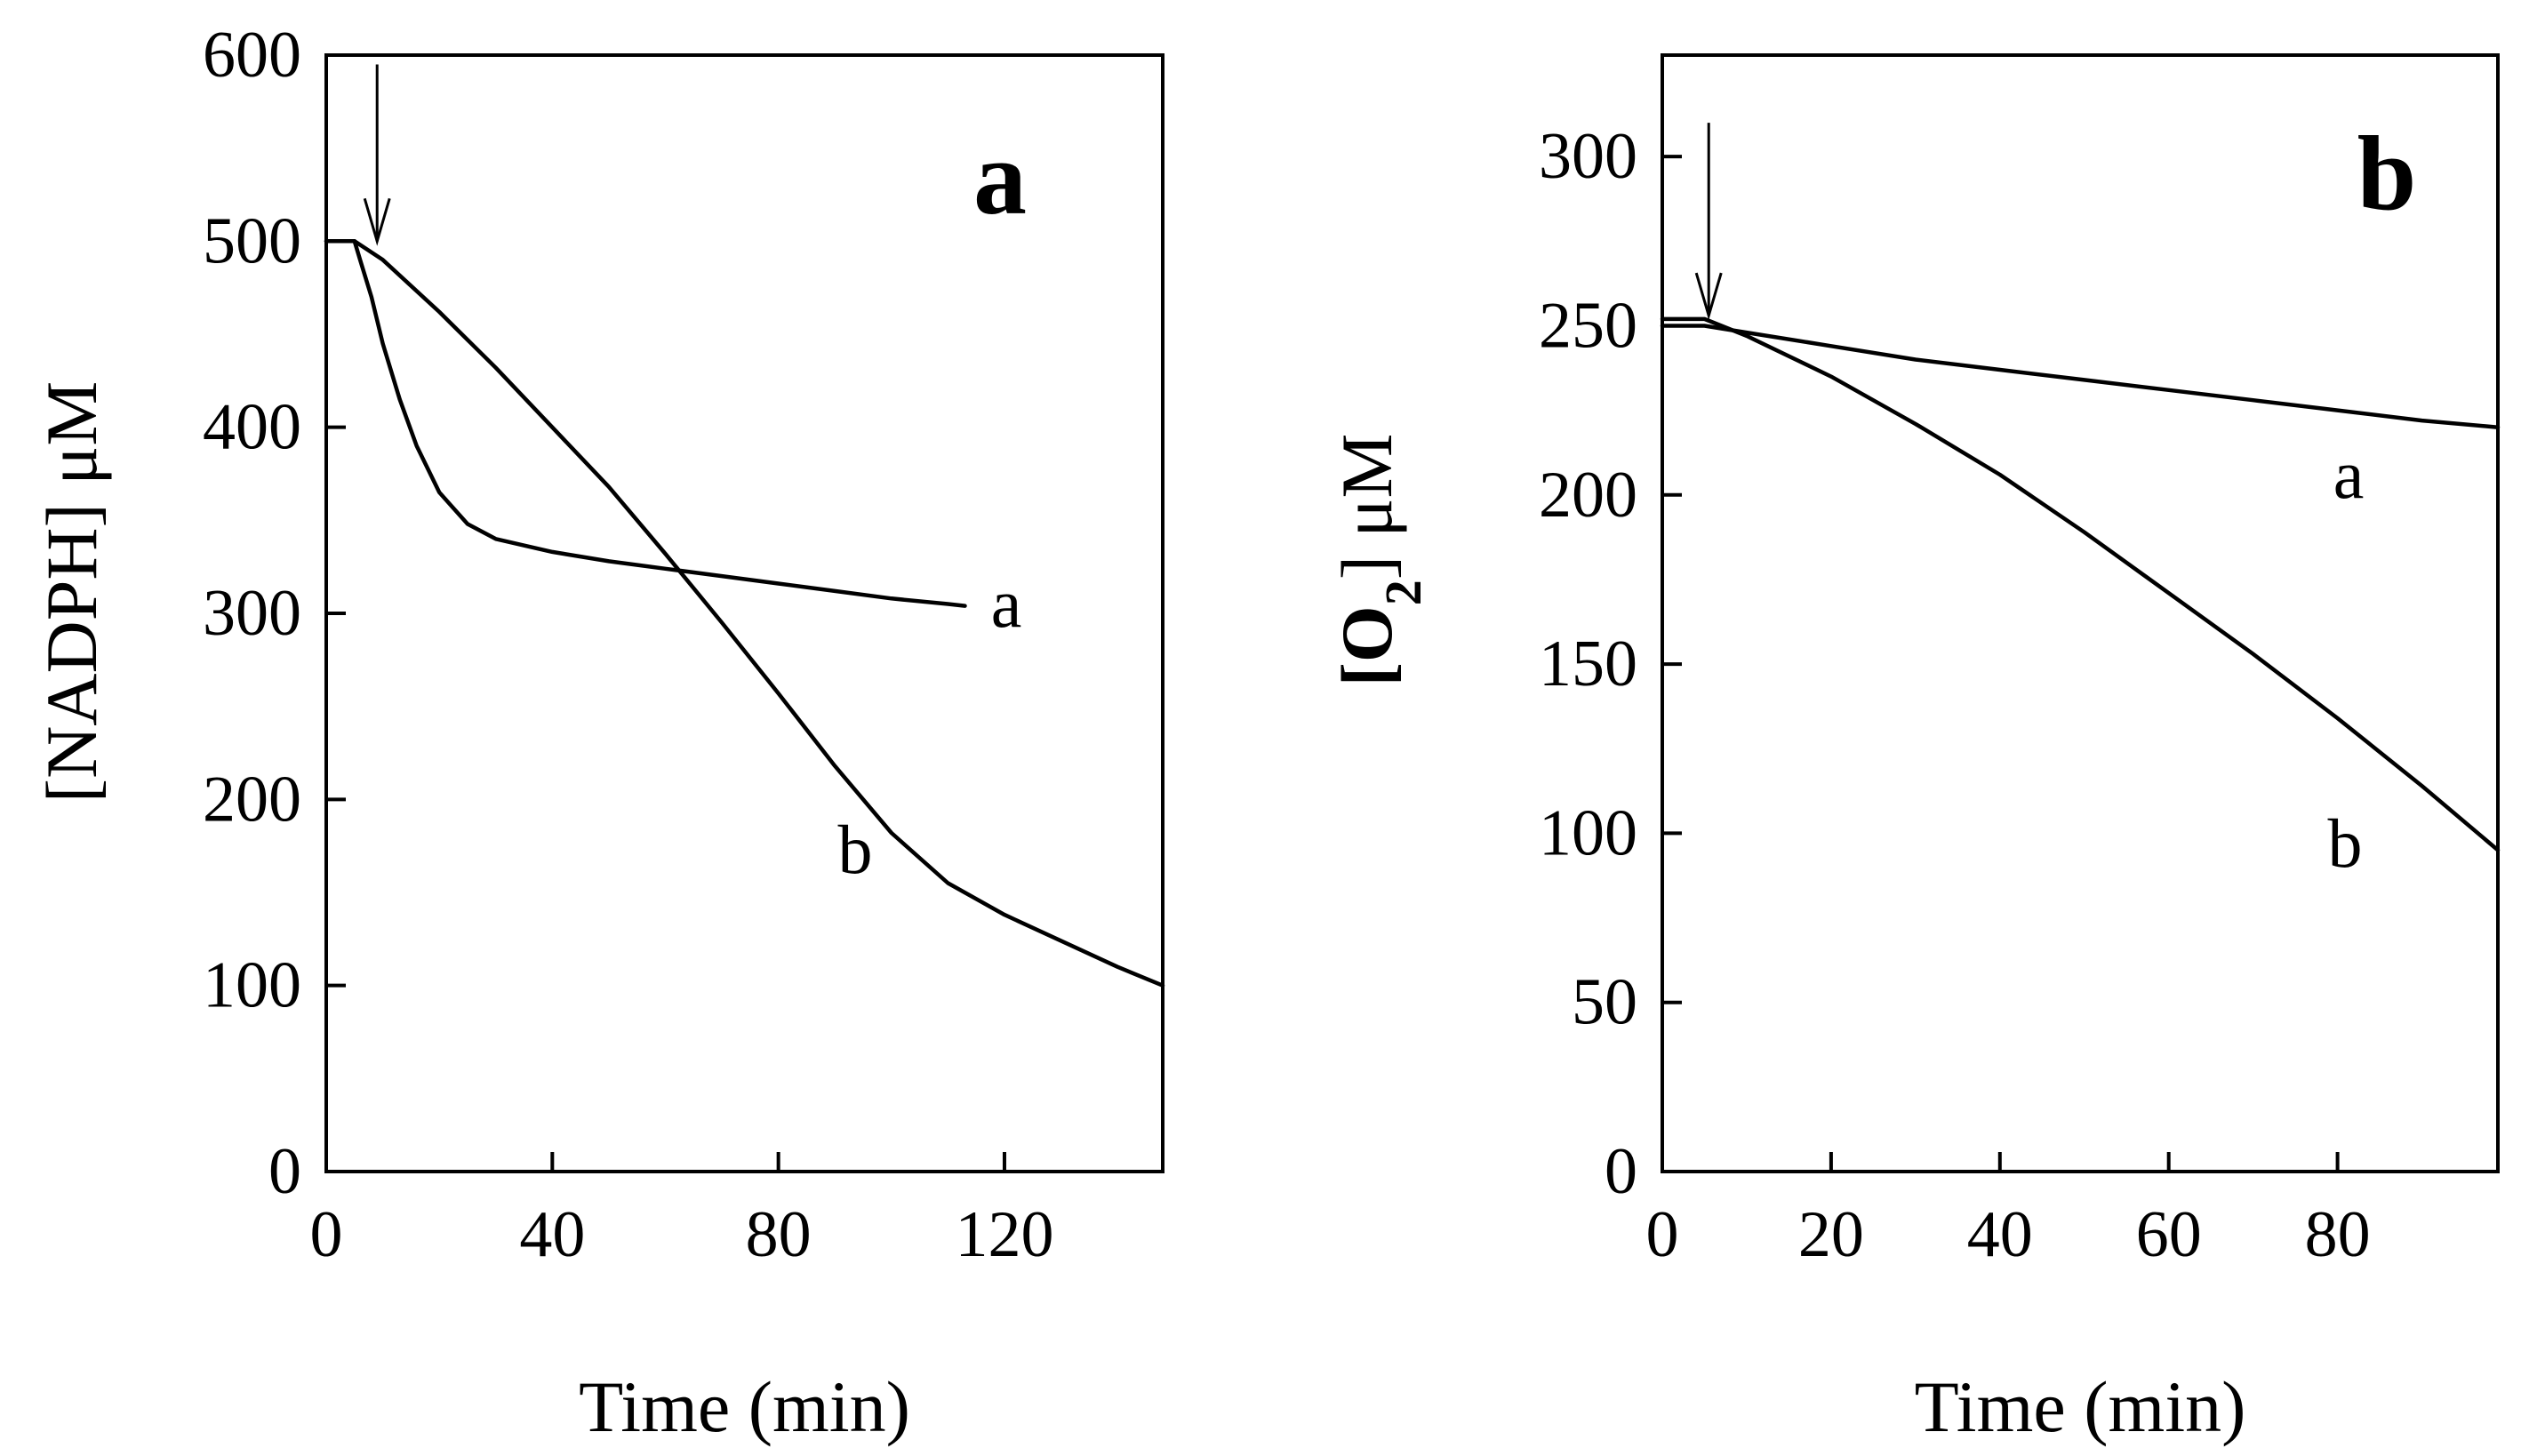 This screenshot has width=2537, height=1456. What do you see at coordinates (1604, 1002) in the screenshot?
I see `y-tick-label: 50` at bounding box center [1604, 1002].